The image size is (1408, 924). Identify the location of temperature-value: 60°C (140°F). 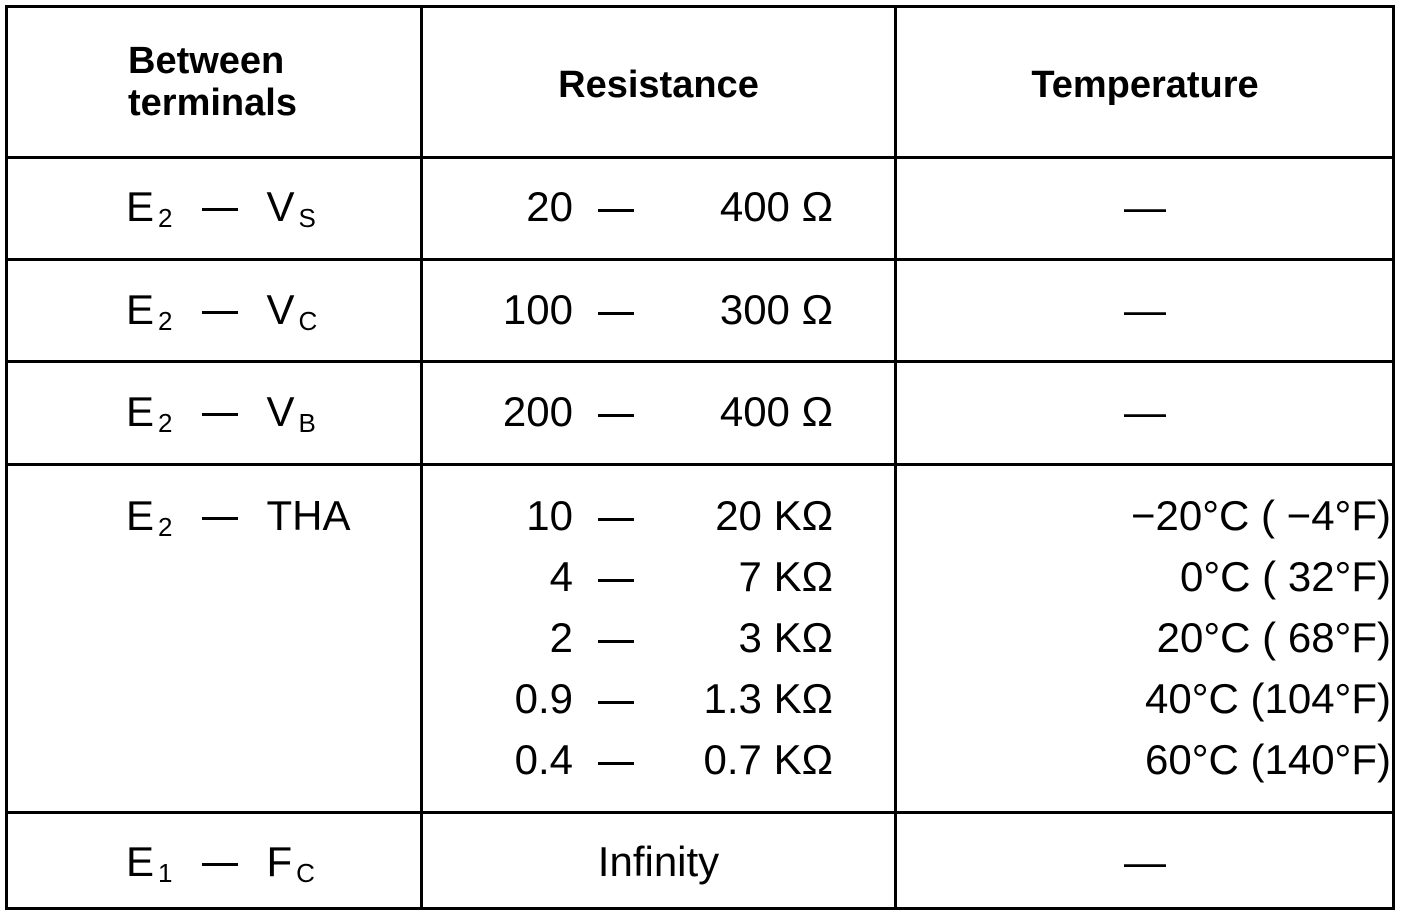
(1267, 759).